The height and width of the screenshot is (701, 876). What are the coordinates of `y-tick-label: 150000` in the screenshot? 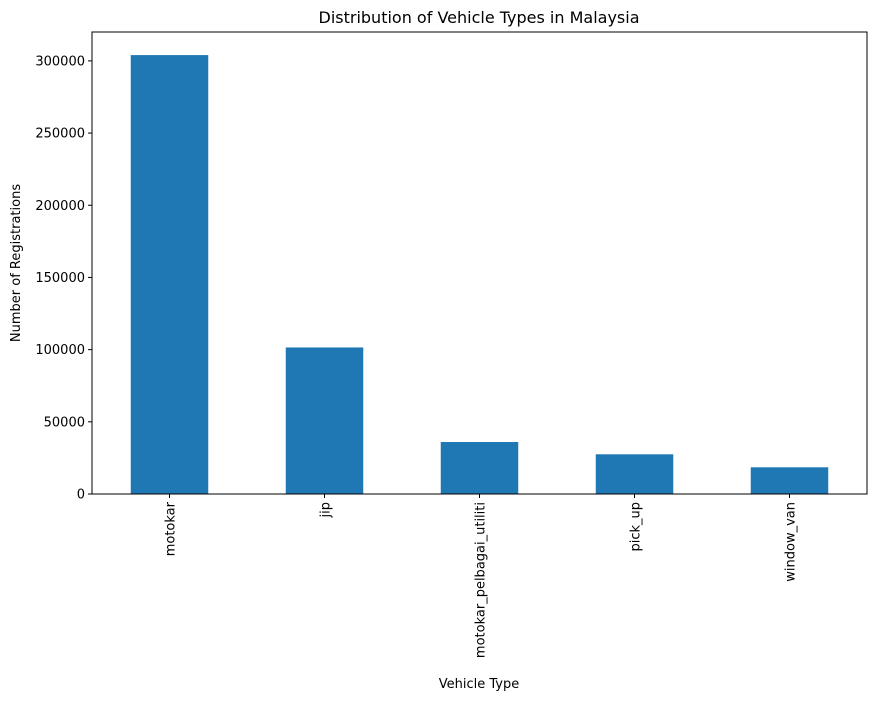 It's located at (60, 278).